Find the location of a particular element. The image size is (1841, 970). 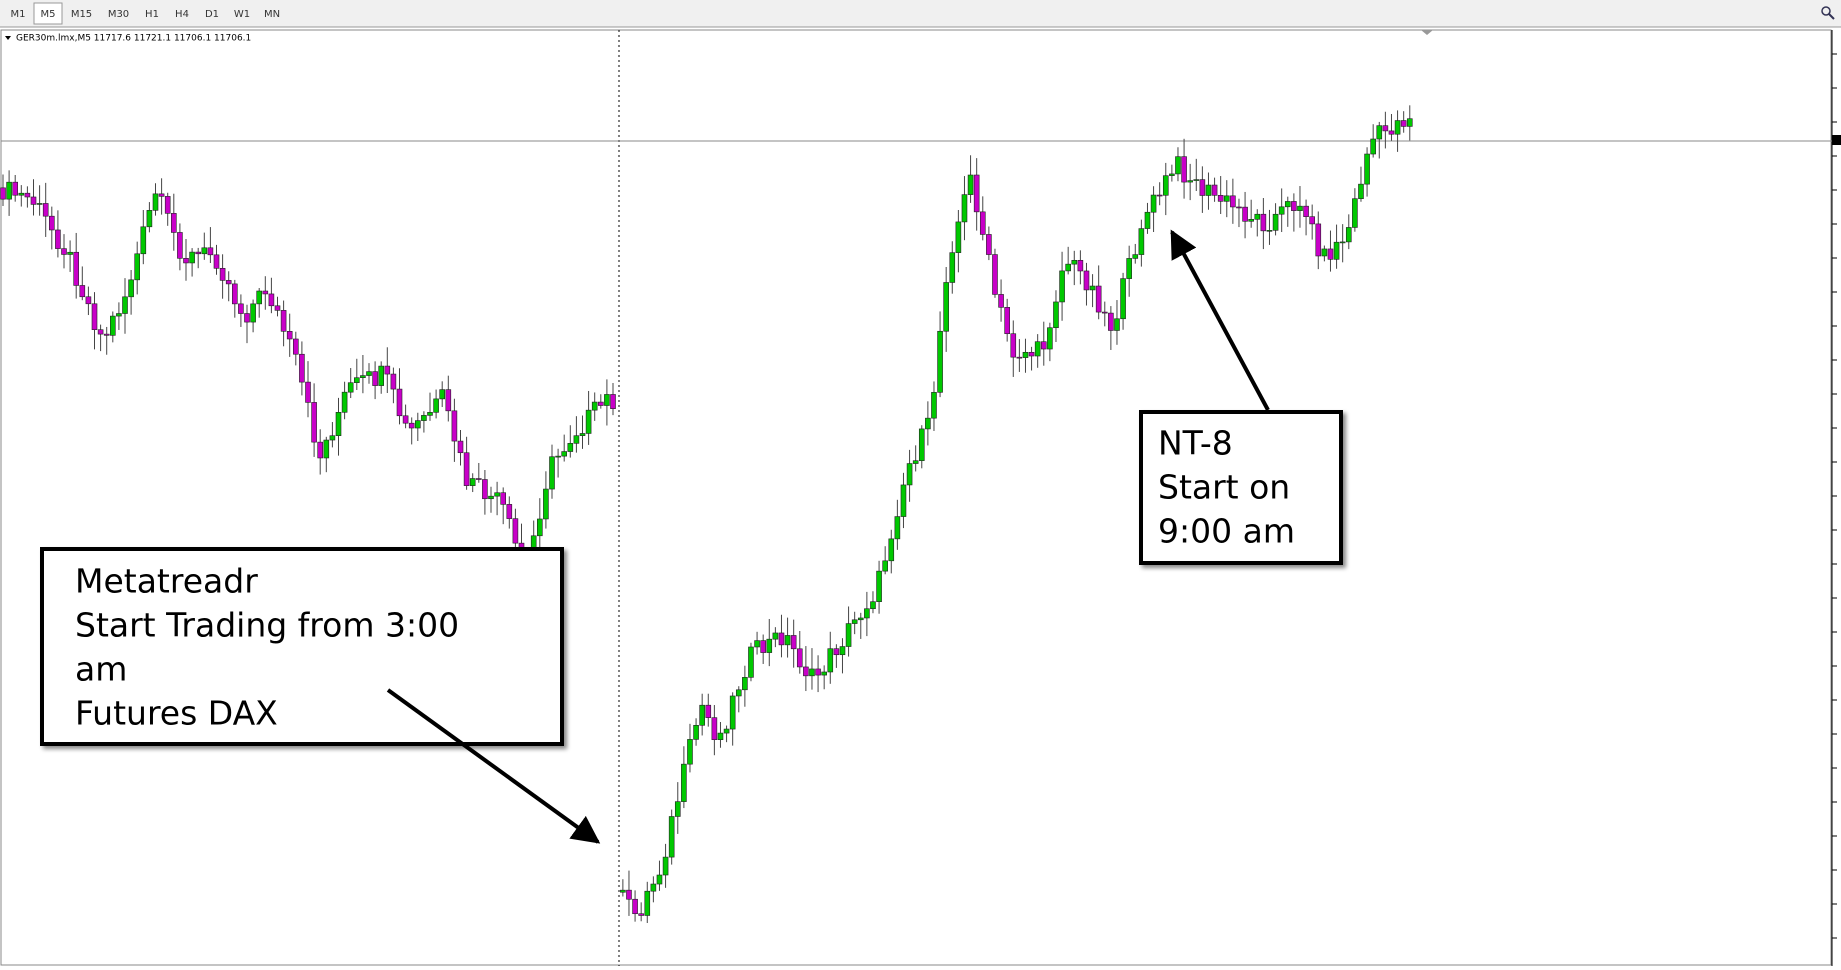

annotation-line: Metatreadr is located at coordinates (166, 581).